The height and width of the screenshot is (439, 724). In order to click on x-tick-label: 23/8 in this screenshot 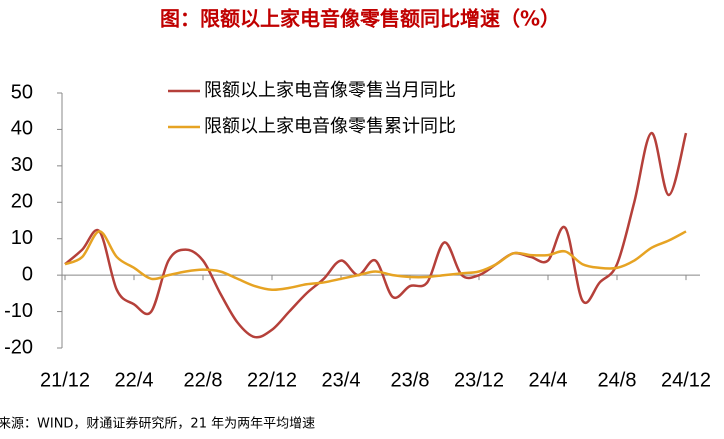, I will do `click(410, 380)`.